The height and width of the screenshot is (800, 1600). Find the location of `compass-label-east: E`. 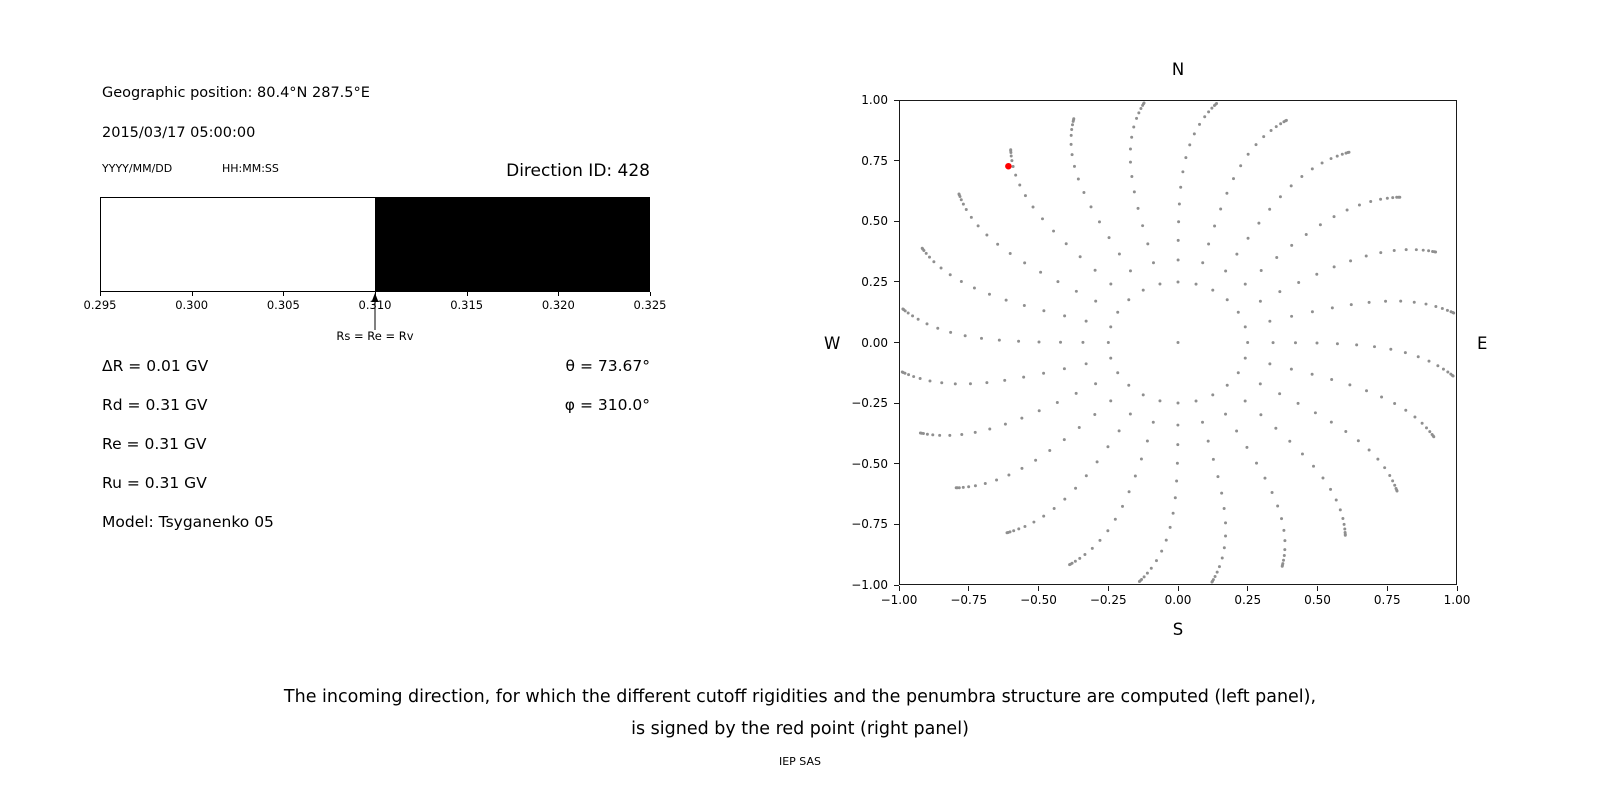

compass-label-east: E is located at coordinates (1482, 343).